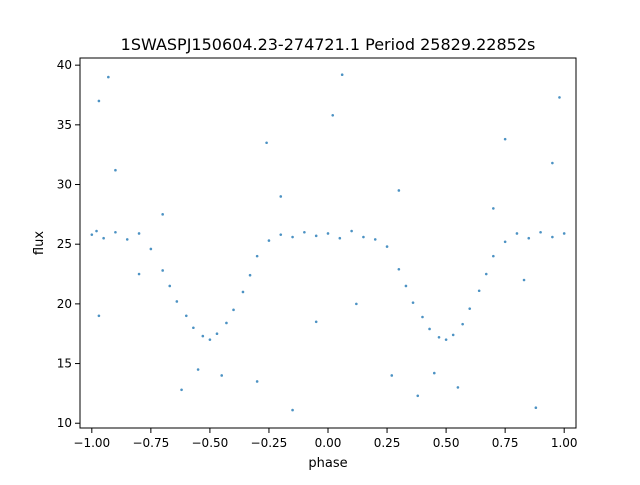 The image size is (640, 485). I want to click on y-tick-label: 15, so click(64, 364).